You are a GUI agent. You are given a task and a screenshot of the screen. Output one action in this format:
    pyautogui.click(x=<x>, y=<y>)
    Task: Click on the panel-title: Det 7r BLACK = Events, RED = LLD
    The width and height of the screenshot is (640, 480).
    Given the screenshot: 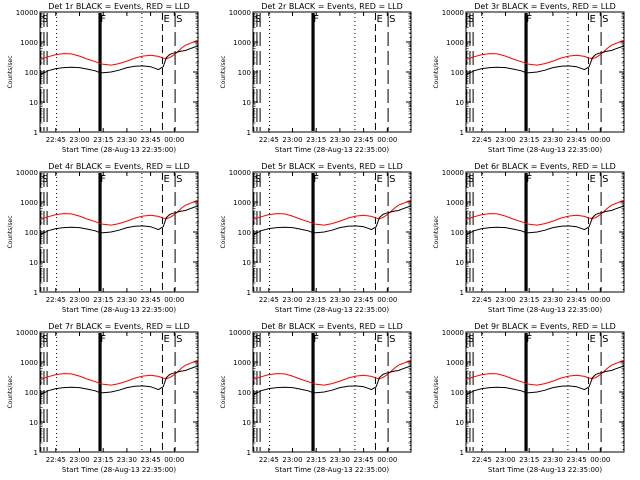 What is the action you would take?
    pyautogui.click(x=119, y=326)
    